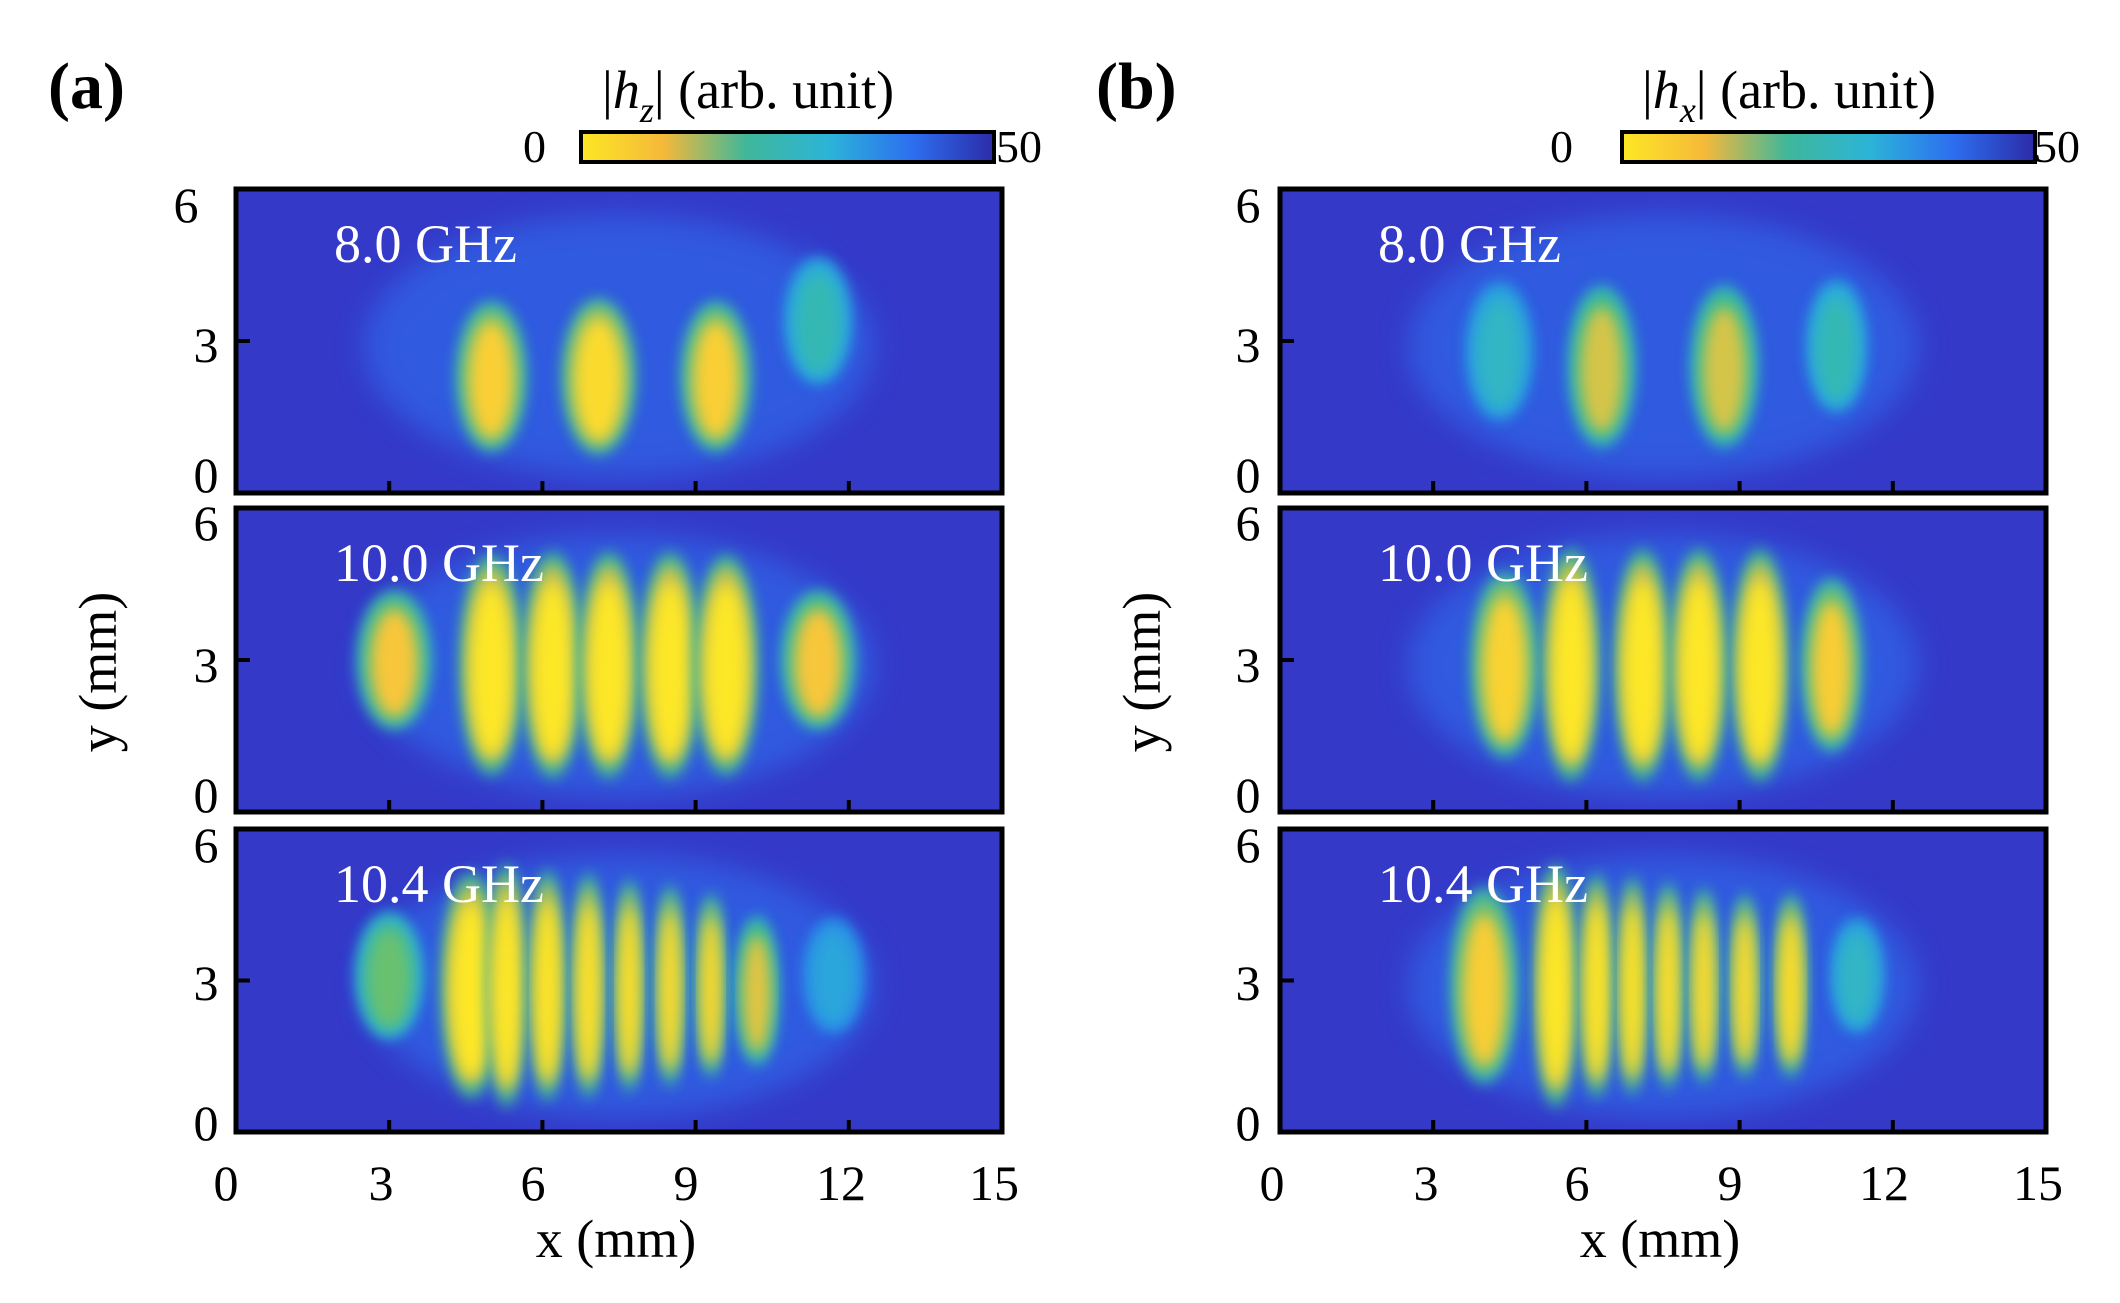 The image size is (2120, 1303). What do you see at coordinates (2057, 146) in the screenshot?
I see `panel-b-colorbar-max: 50` at bounding box center [2057, 146].